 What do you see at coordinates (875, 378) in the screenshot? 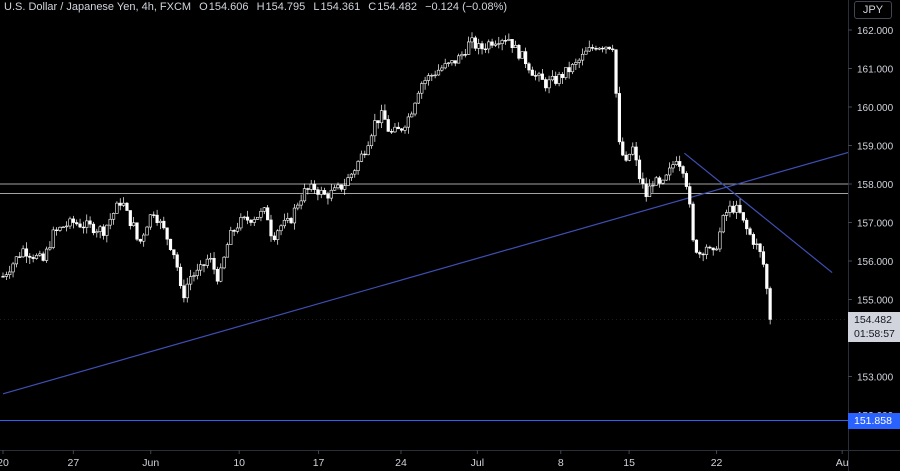
I see `y-tick-label: 153.000` at bounding box center [875, 378].